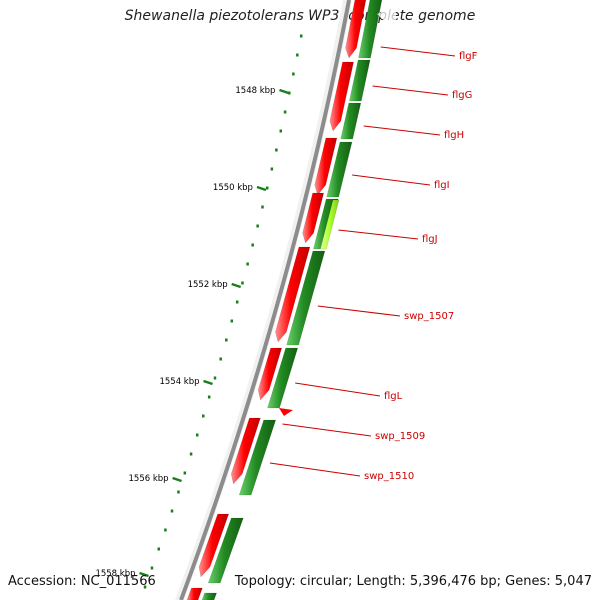  Describe the element at coordinates (208, 285) in the screenshot. I see `ruler-tick-label: 1552 kbp` at that location.